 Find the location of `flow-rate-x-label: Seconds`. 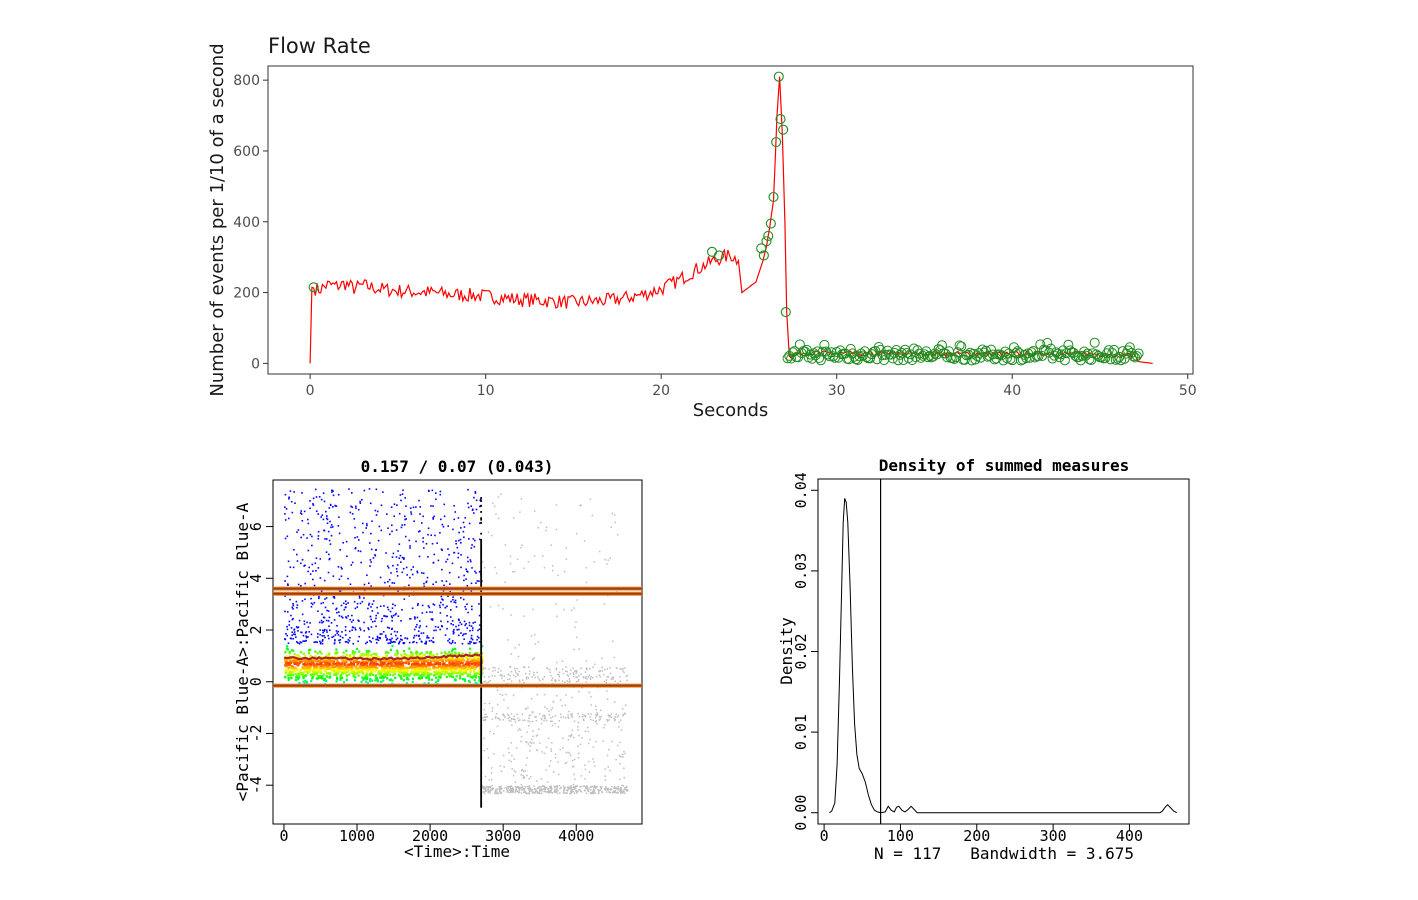

flow-rate-x-label: Seconds is located at coordinates (731, 410).